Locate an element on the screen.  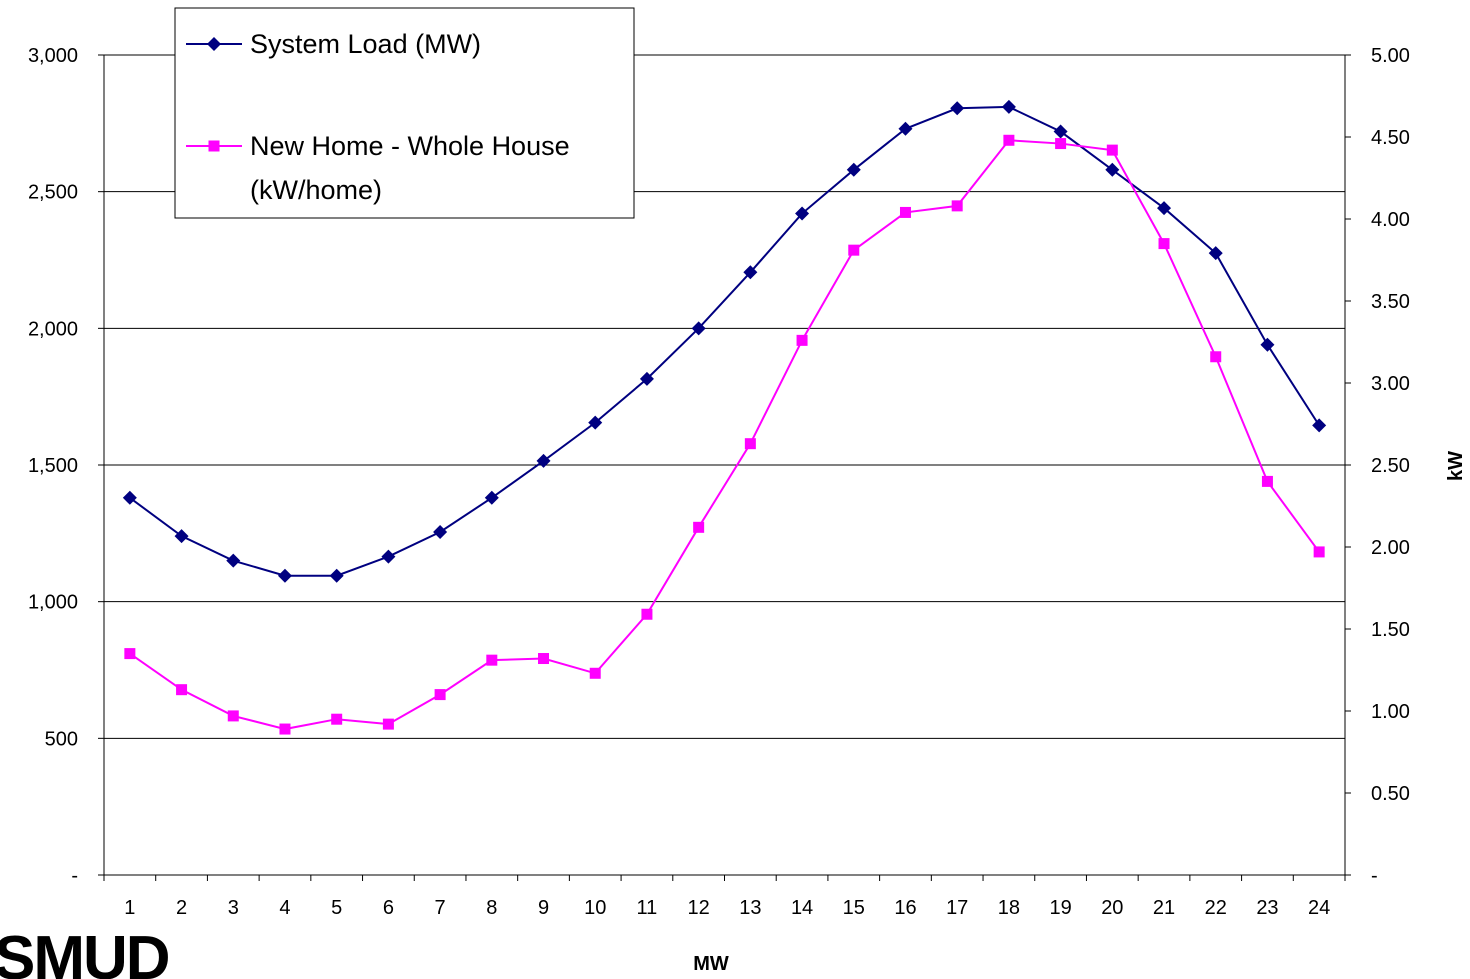
x-tick-label: 19 is located at coordinates (1060, 908).